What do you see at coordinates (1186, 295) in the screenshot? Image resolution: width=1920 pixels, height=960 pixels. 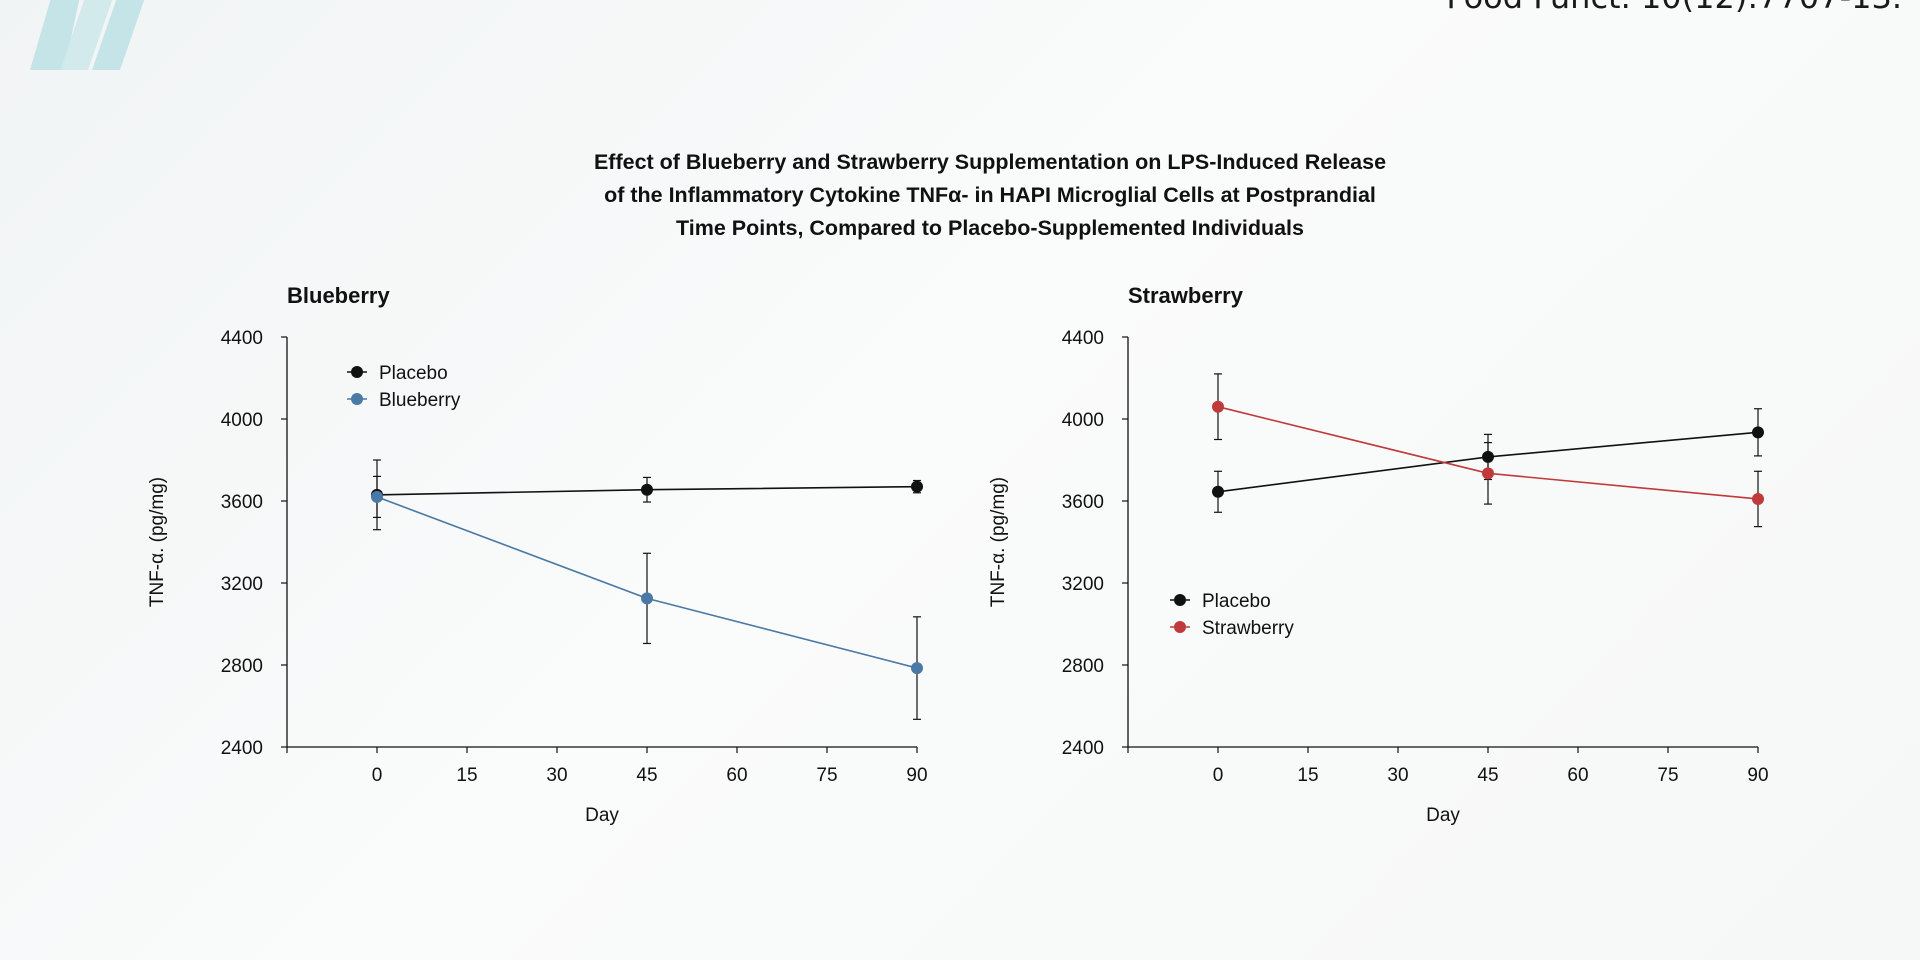 I see `panel-title: Strawberry` at bounding box center [1186, 295].